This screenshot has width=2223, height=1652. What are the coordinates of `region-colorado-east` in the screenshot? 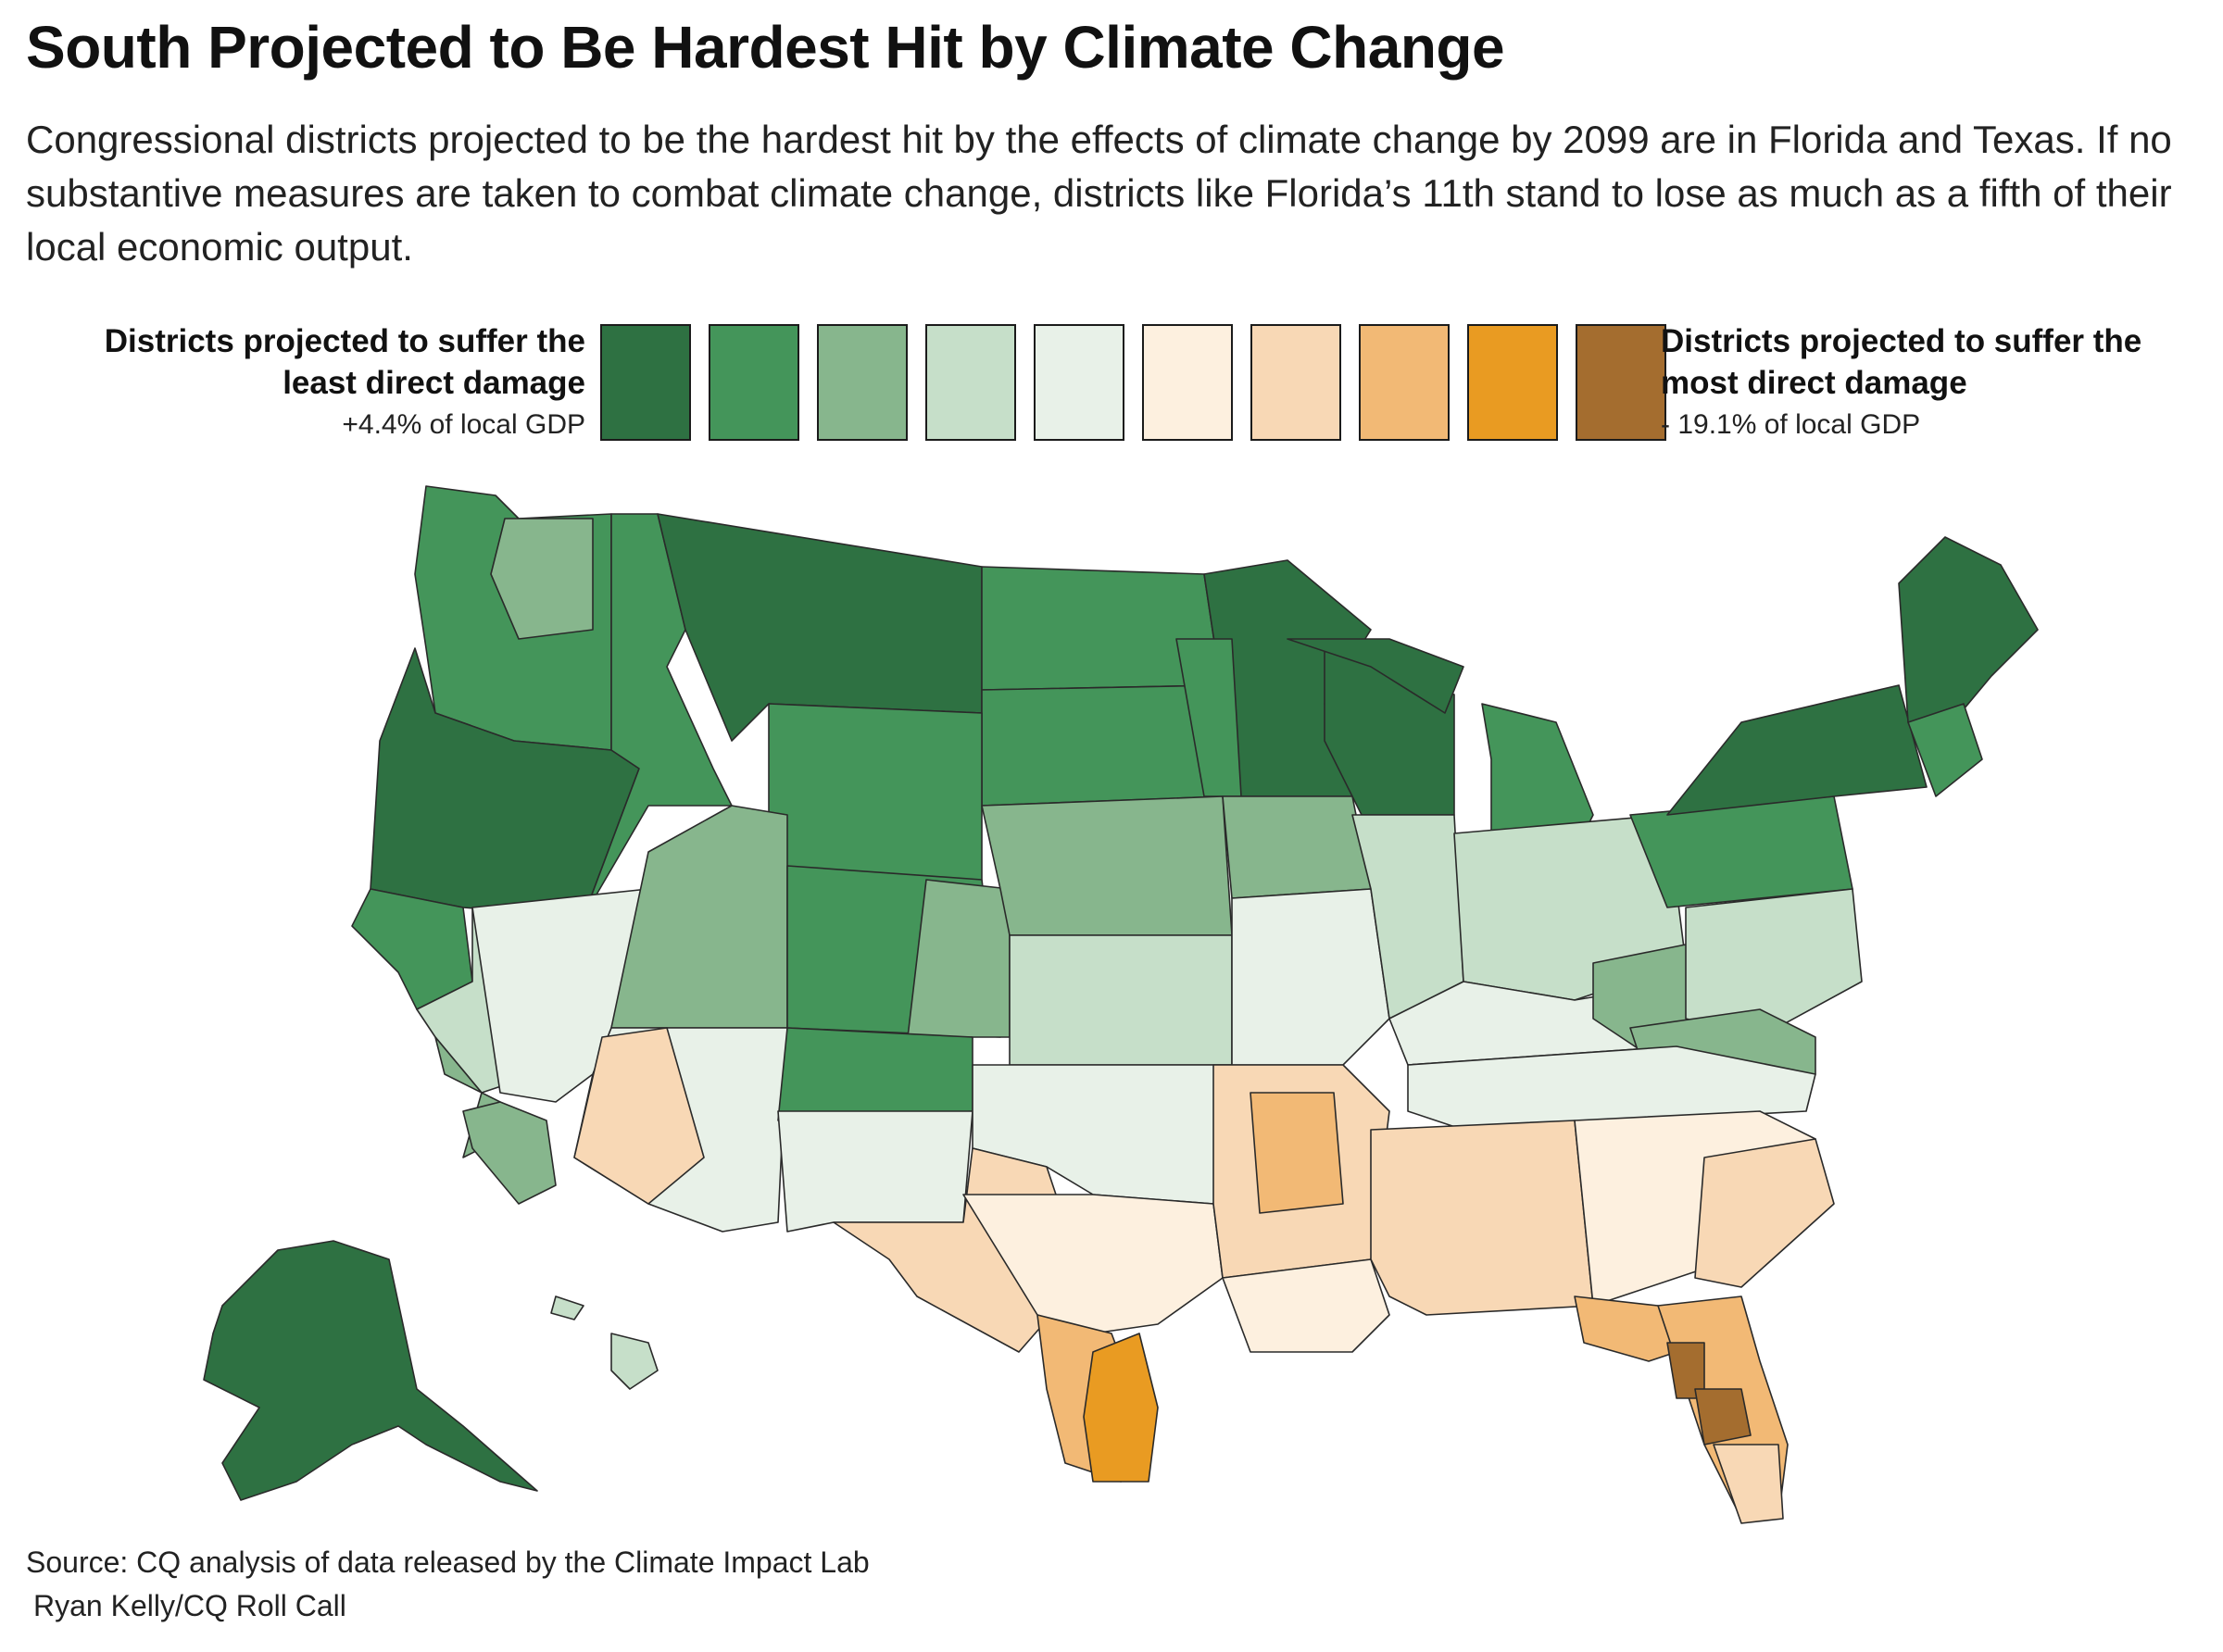 It's located at (959, 958).